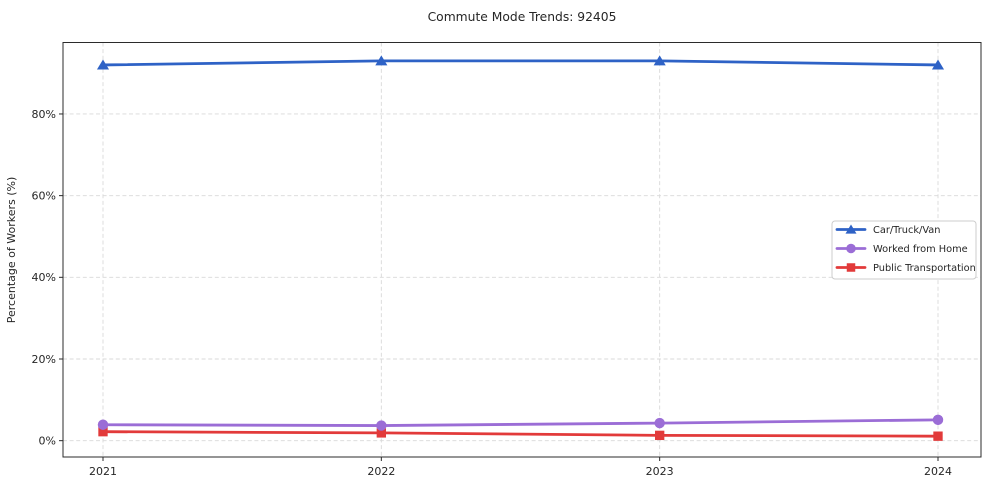  What do you see at coordinates (44, 195) in the screenshot?
I see `y-tick-label: 60%` at bounding box center [44, 195].